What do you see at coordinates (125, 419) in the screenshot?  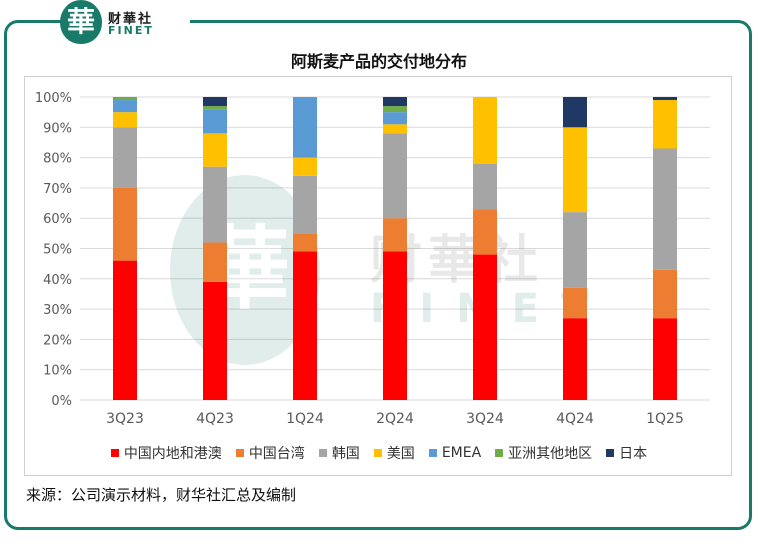 I see `x-tick-label: 3Q23` at bounding box center [125, 419].